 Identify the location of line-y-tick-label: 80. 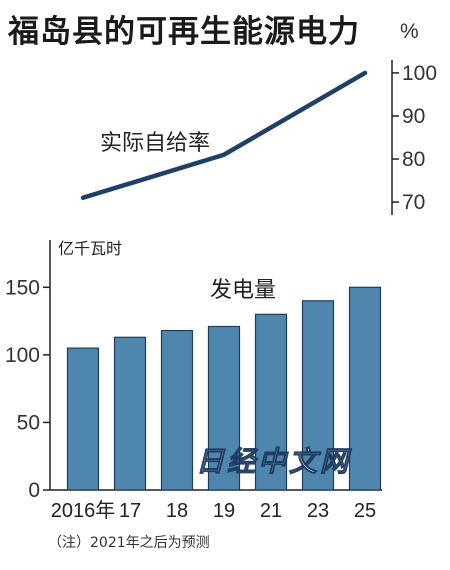
(413, 159).